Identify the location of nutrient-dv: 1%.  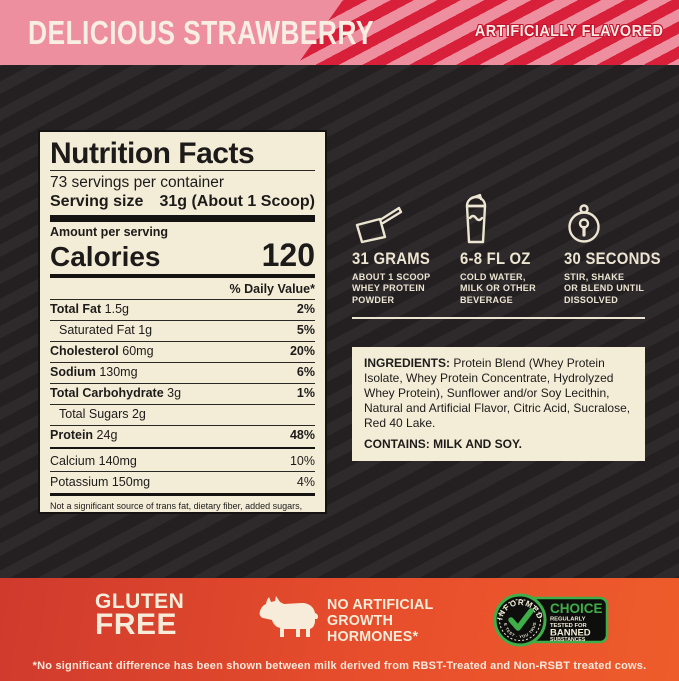
(305, 393).